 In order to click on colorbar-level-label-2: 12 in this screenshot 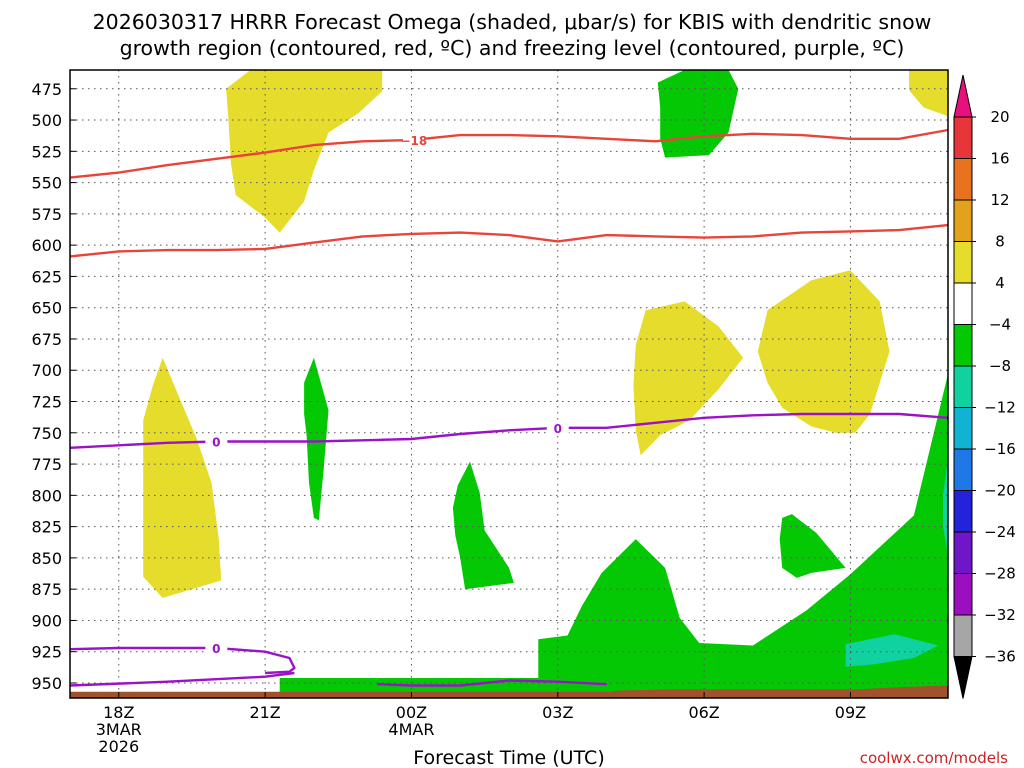, I will do `click(999, 200)`.